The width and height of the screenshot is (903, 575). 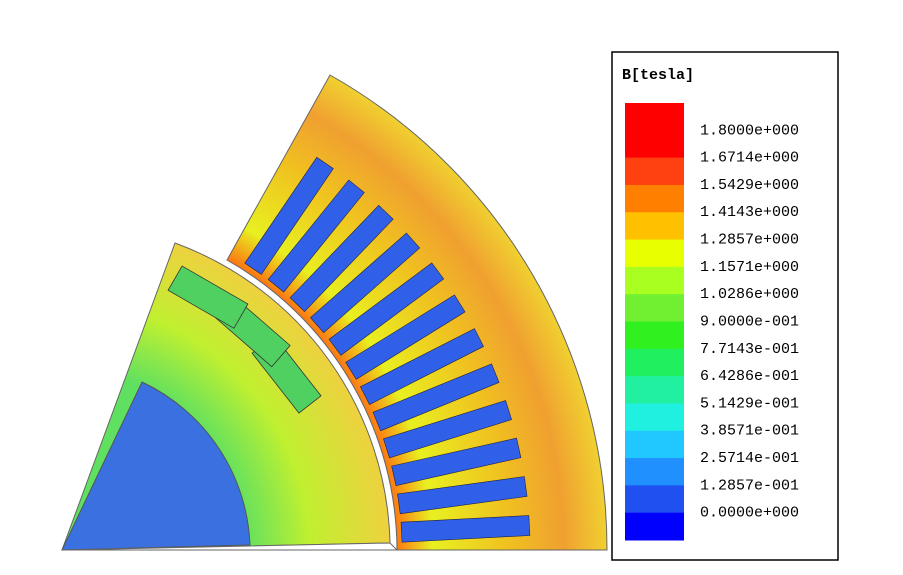 What do you see at coordinates (749, 267) in the screenshot?
I see `legend-label: 1.1571e+000` at bounding box center [749, 267].